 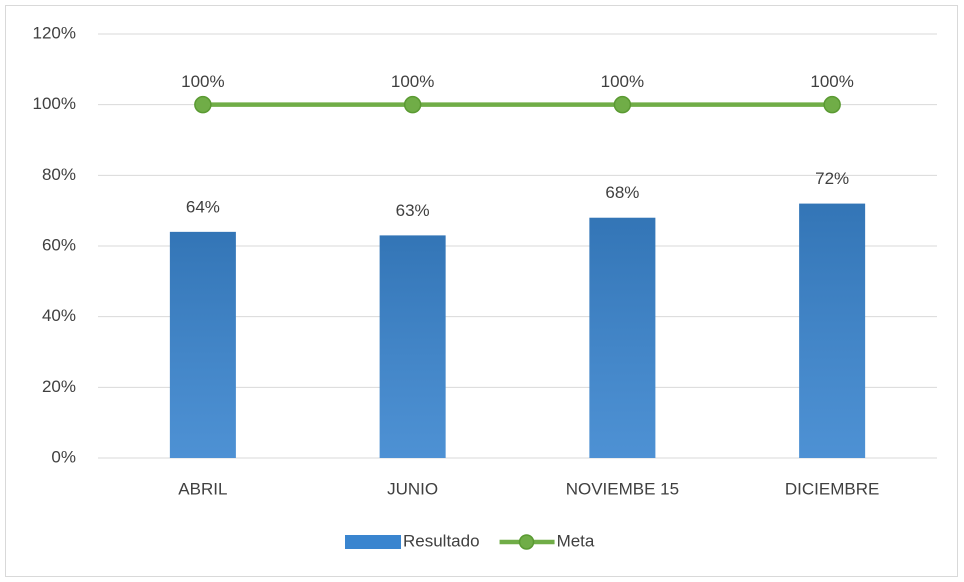 What do you see at coordinates (59, 244) in the screenshot?
I see `y-tick-label: 60%` at bounding box center [59, 244].